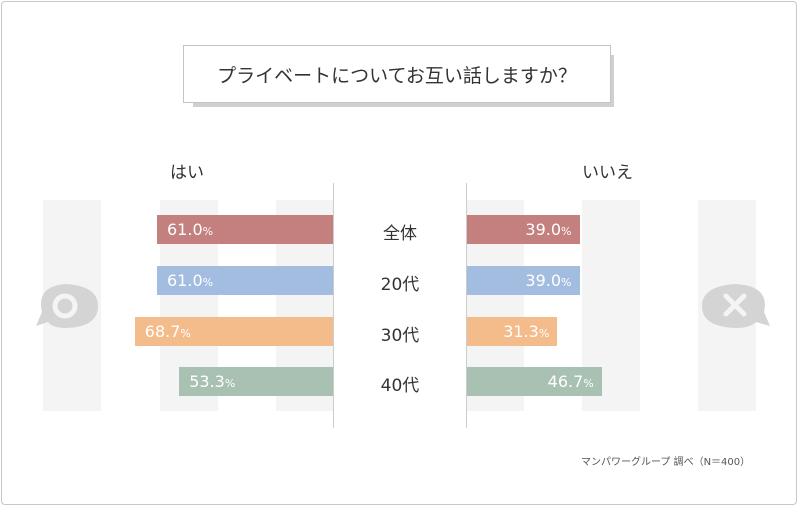  What do you see at coordinates (534, 381) in the screenshot?
I see `bar-no: 46.7%` at bounding box center [534, 381].